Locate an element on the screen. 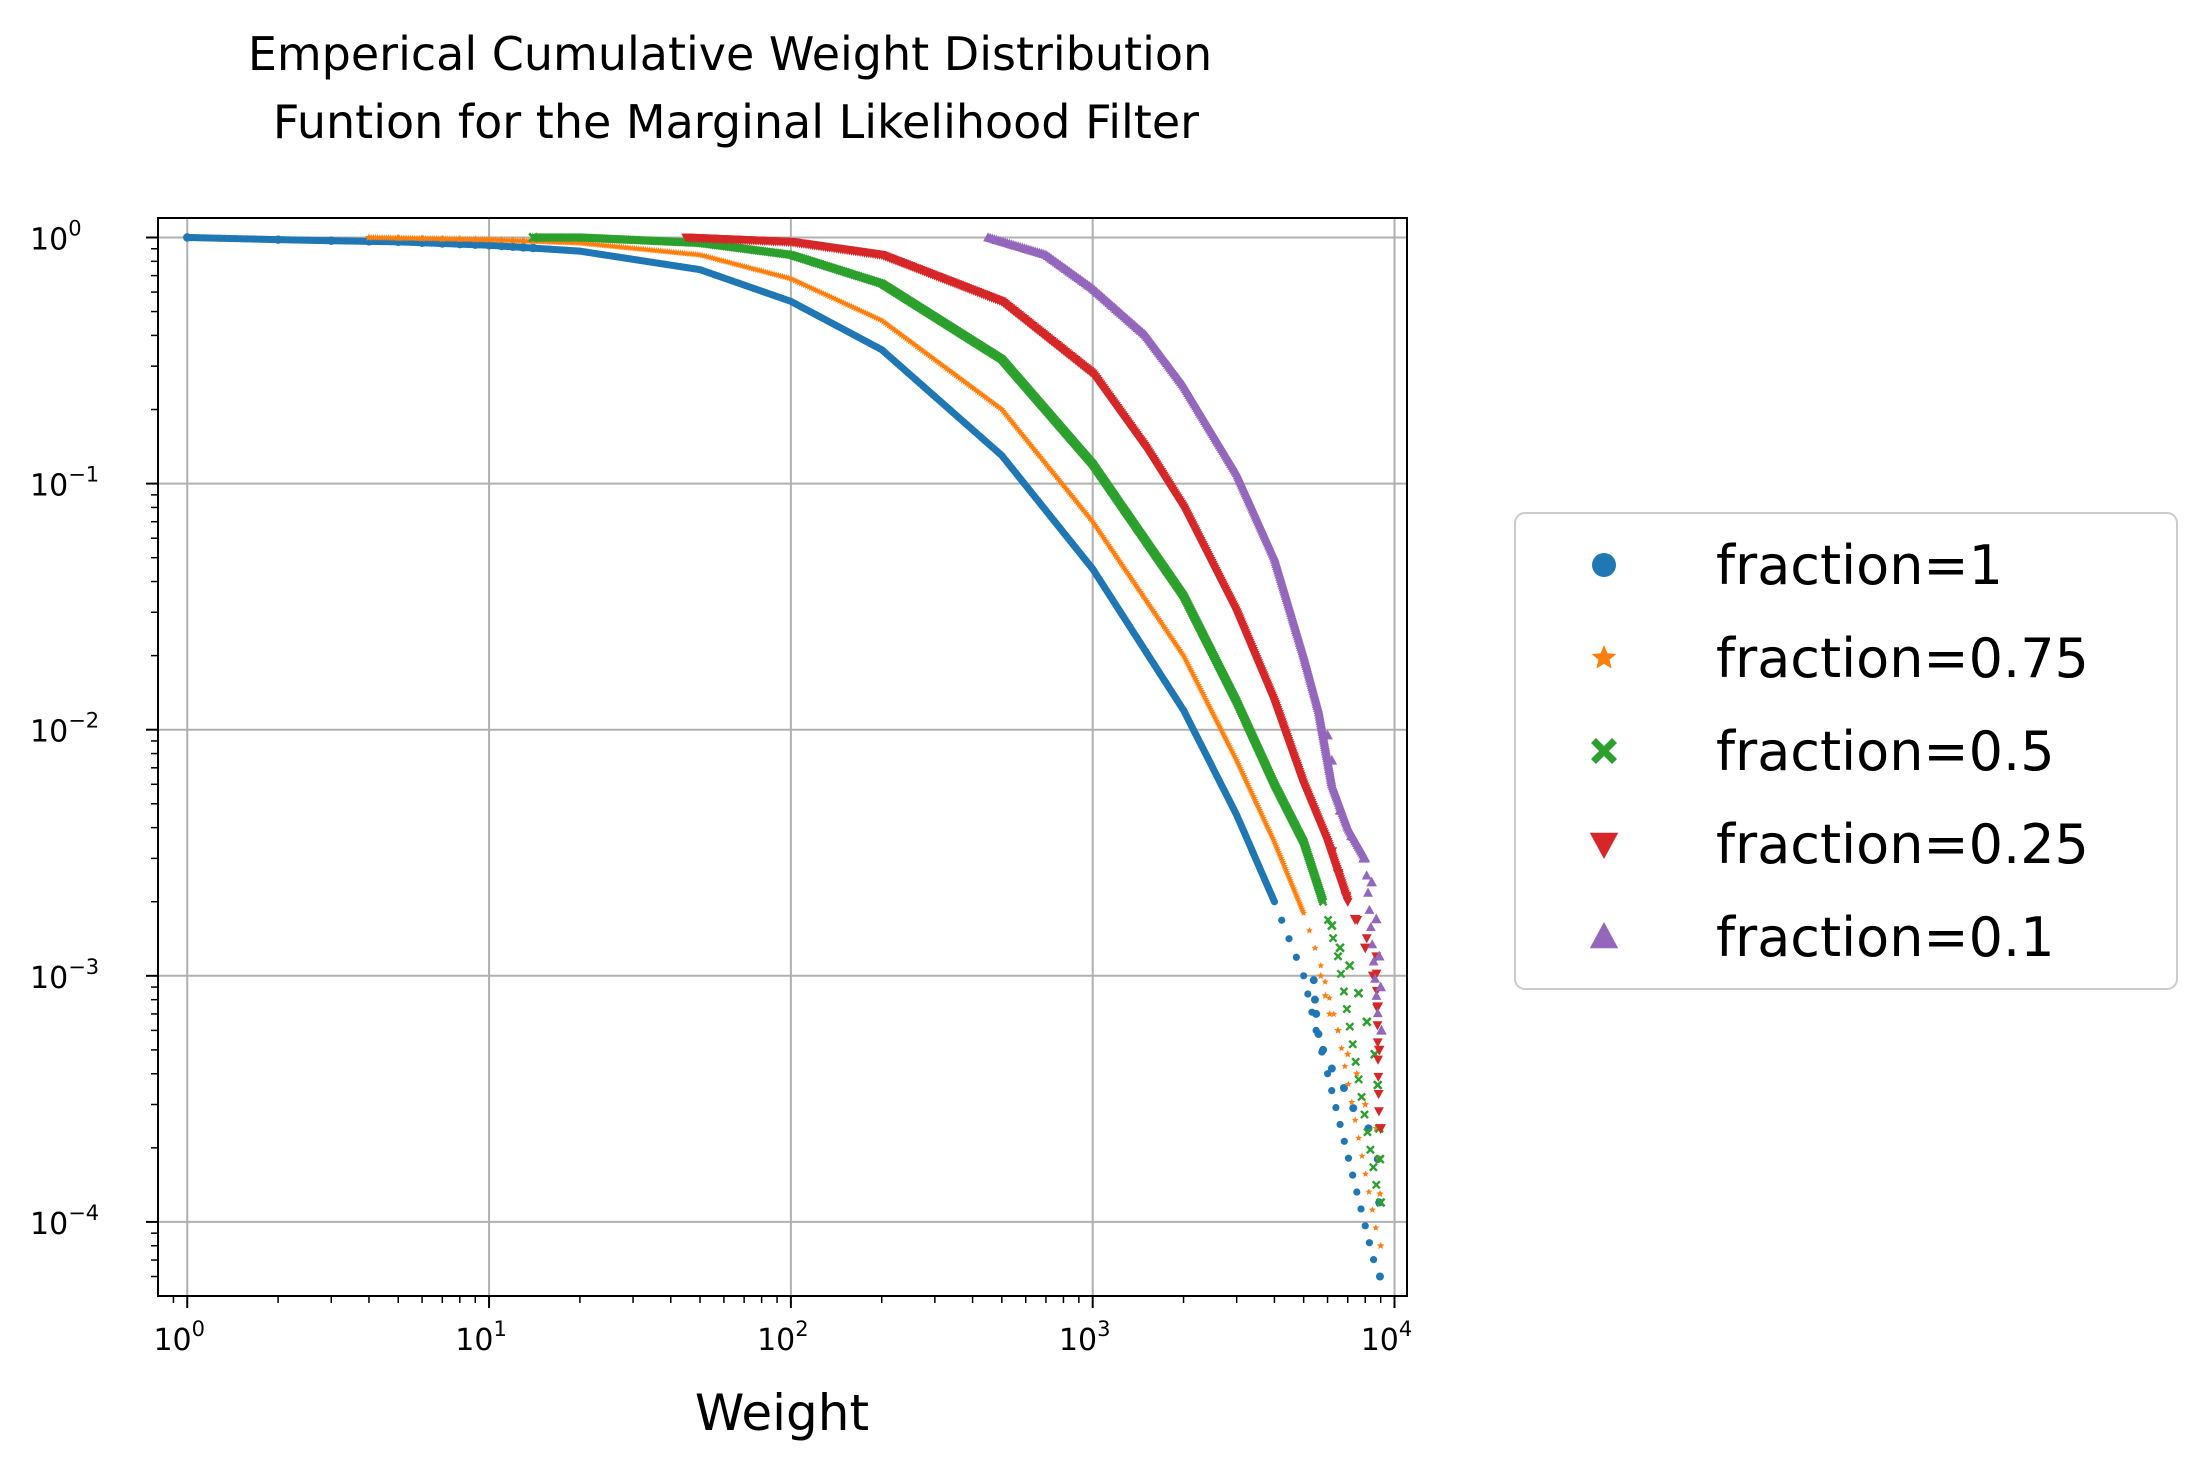 The height and width of the screenshot is (1468, 2196). legend-frame is located at coordinates (1846, 751).